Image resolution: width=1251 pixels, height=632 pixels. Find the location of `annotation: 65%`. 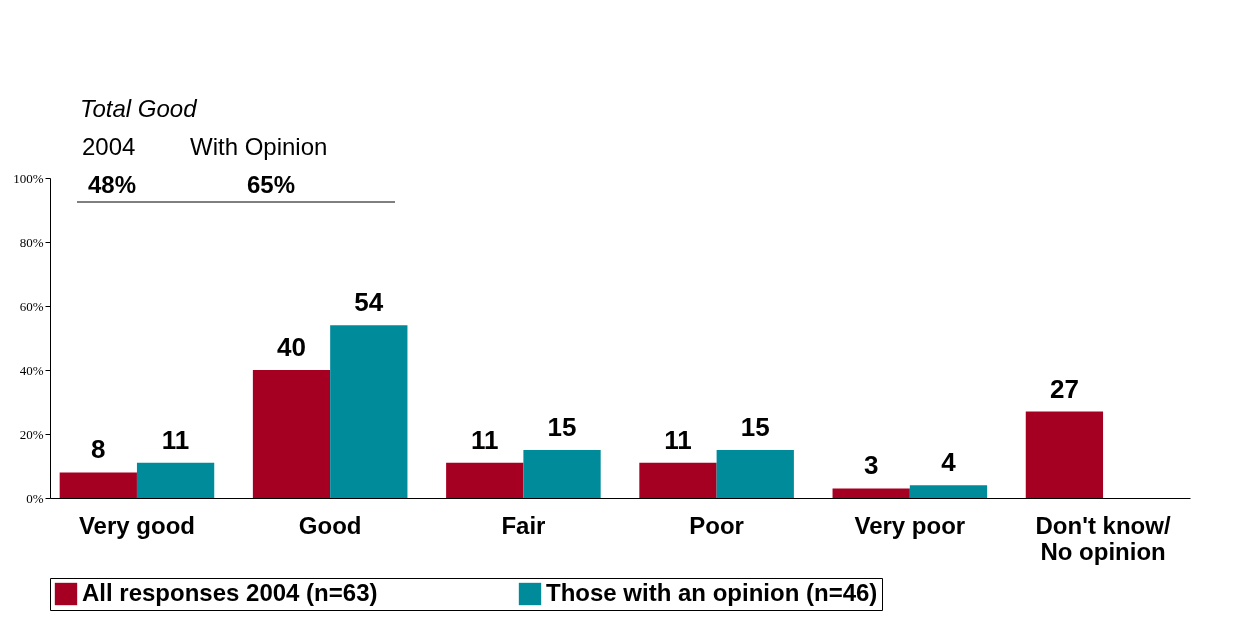

annotation: 65% is located at coordinates (271, 184).